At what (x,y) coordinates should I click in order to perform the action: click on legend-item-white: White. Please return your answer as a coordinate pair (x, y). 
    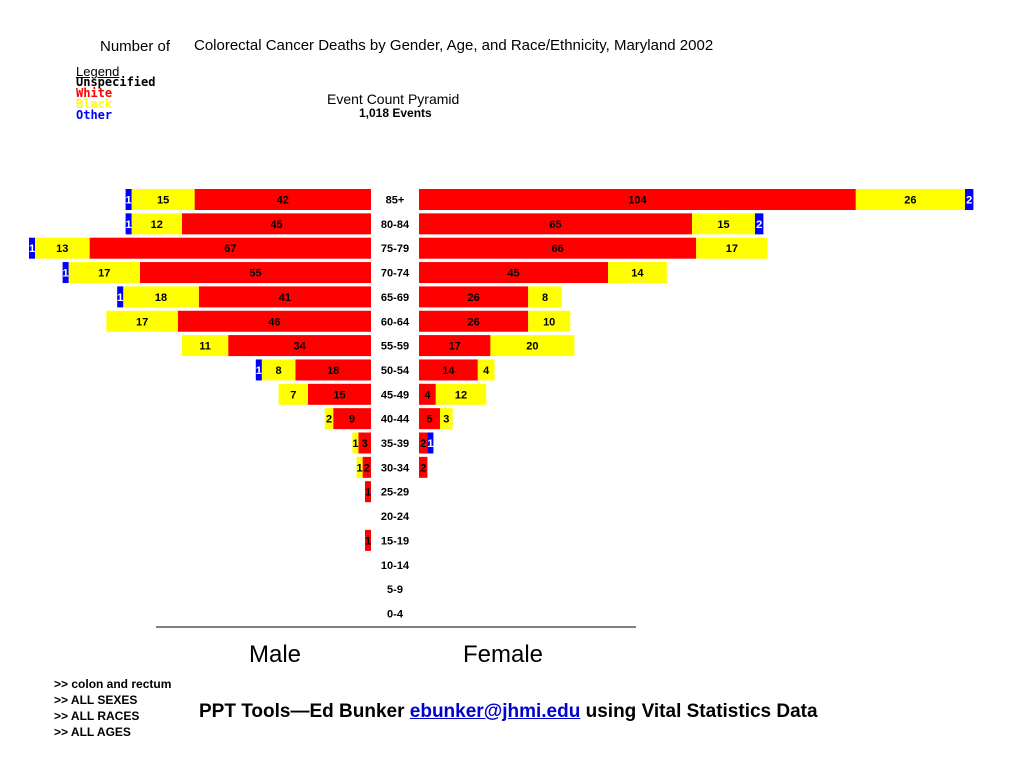
    Looking at the image, I should click on (94, 93).